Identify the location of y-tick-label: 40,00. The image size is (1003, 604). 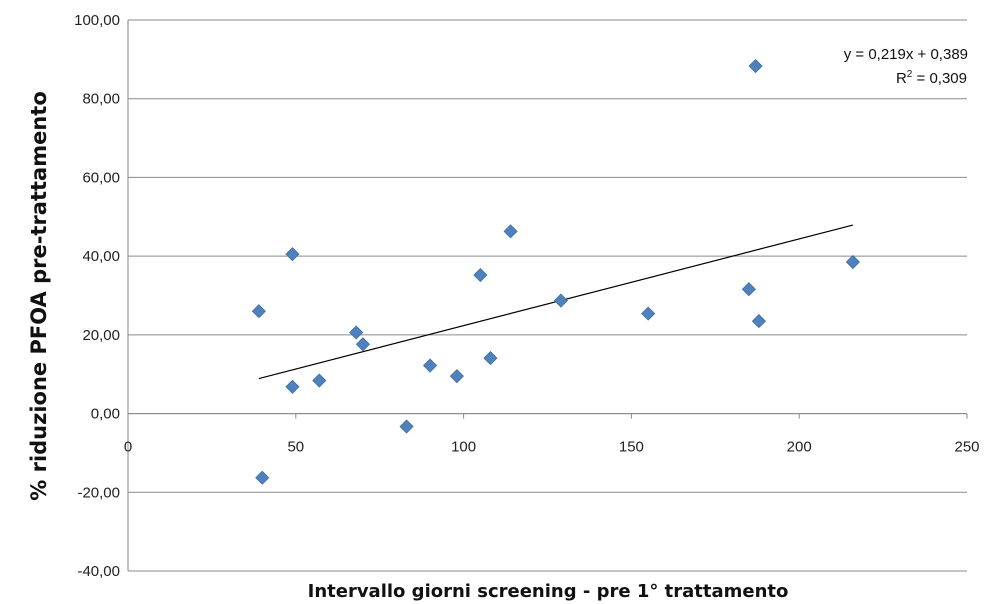
(101, 256).